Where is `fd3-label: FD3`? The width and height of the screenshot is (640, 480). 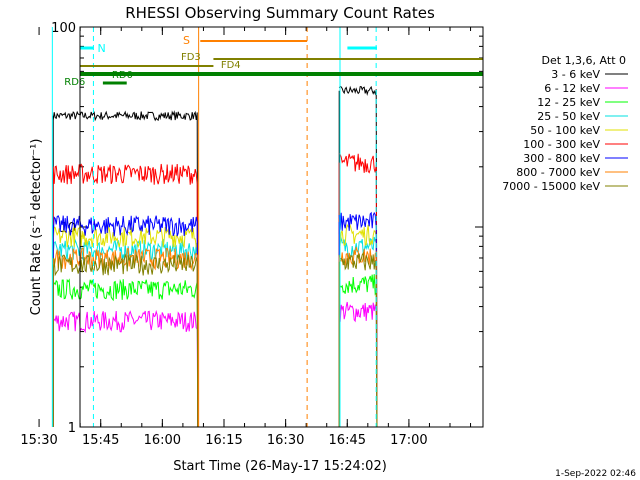
fd3-label: FD3 is located at coordinates (191, 57).